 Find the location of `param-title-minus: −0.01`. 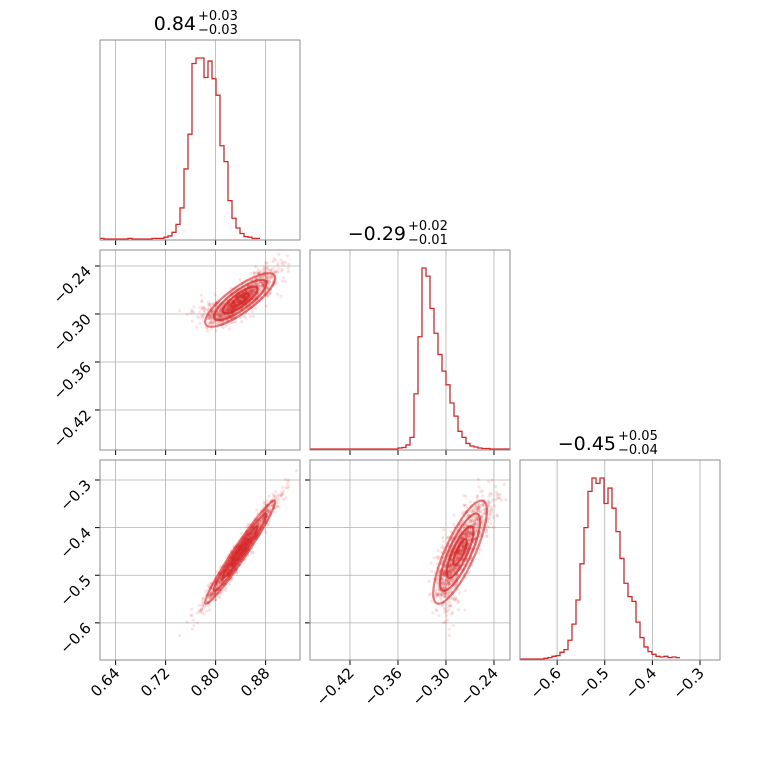

param-title-minus: −0.01 is located at coordinates (428, 240).